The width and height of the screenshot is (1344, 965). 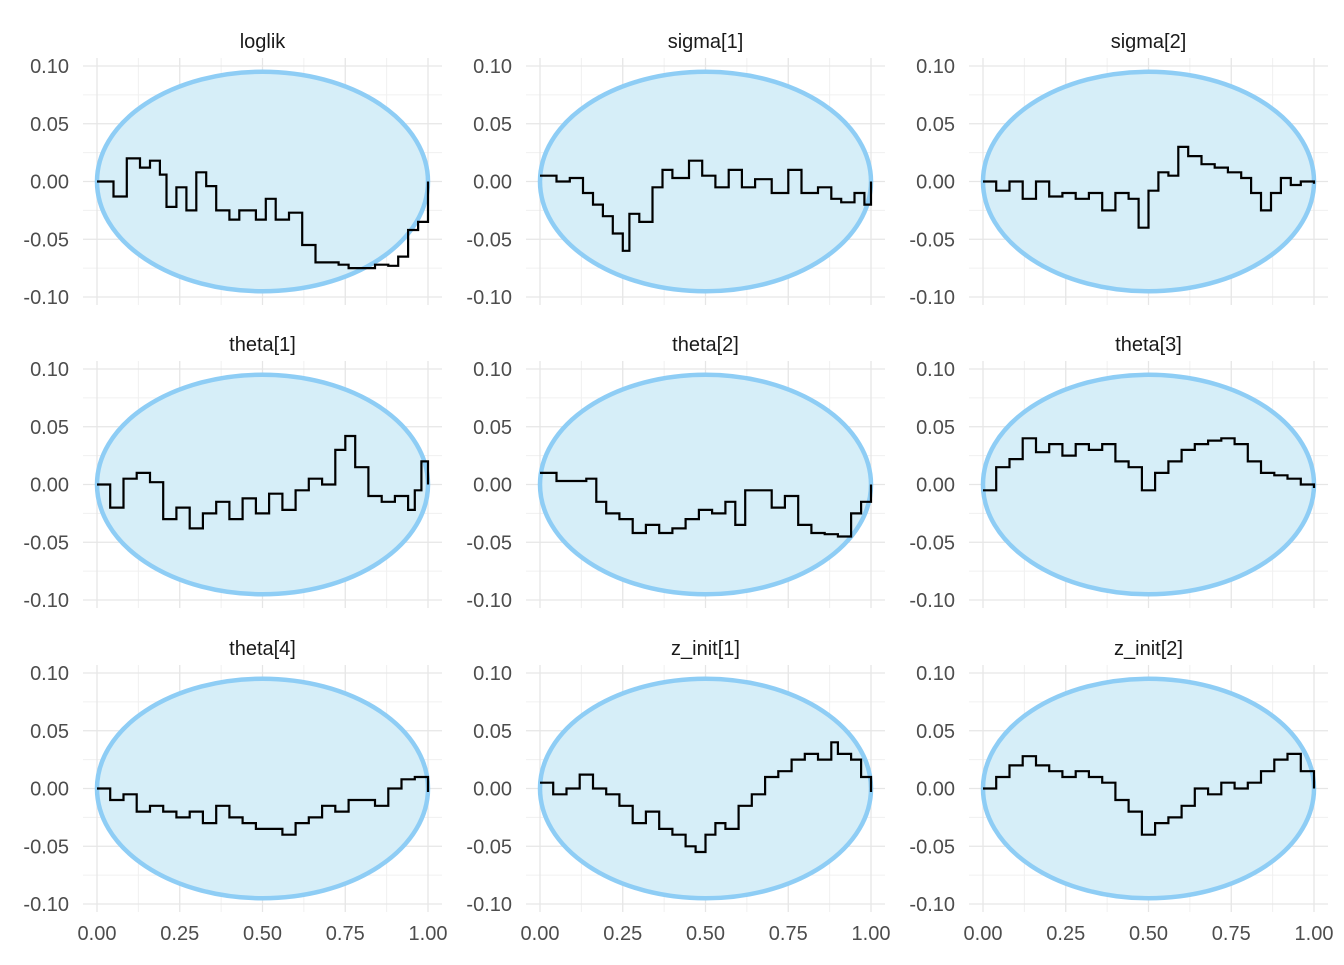 I want to click on panel-title: sigma[2], so click(x=1149, y=42).